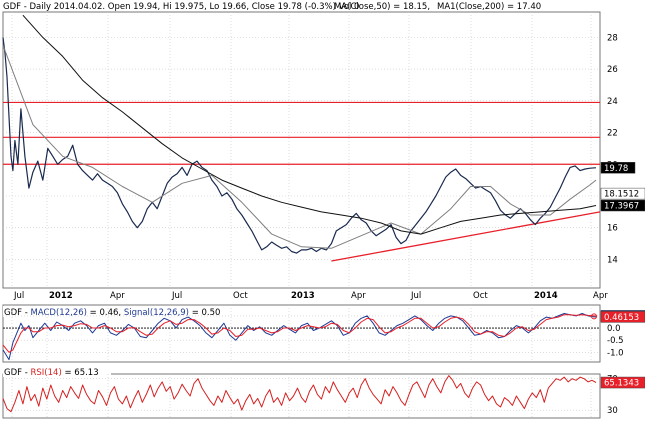 The height and width of the screenshot is (421, 645). I want to click on value-label: 17.3967, so click(621, 207).